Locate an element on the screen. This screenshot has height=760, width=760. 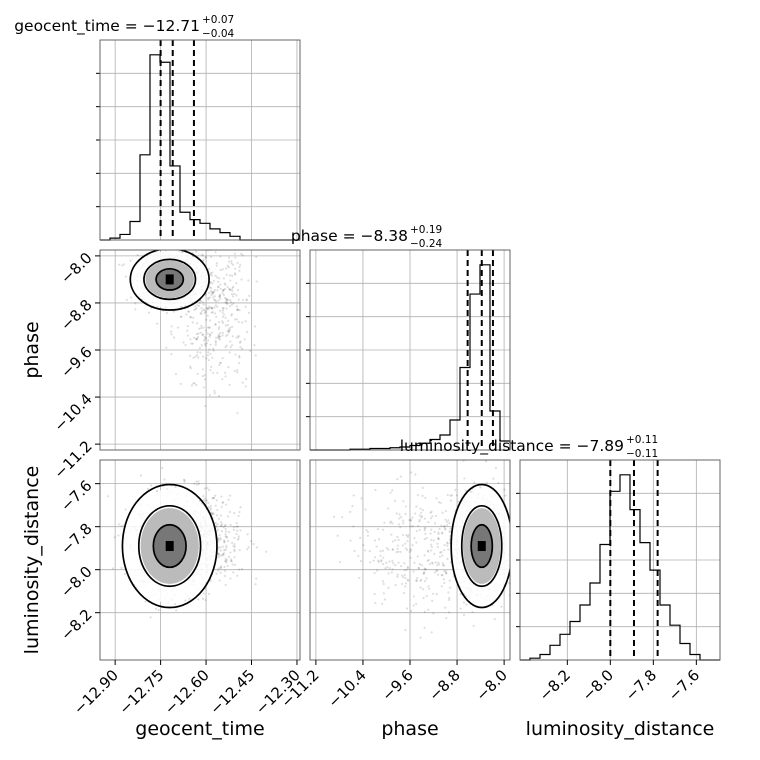
x-tick-label: −8.2 is located at coordinates (555, 685).